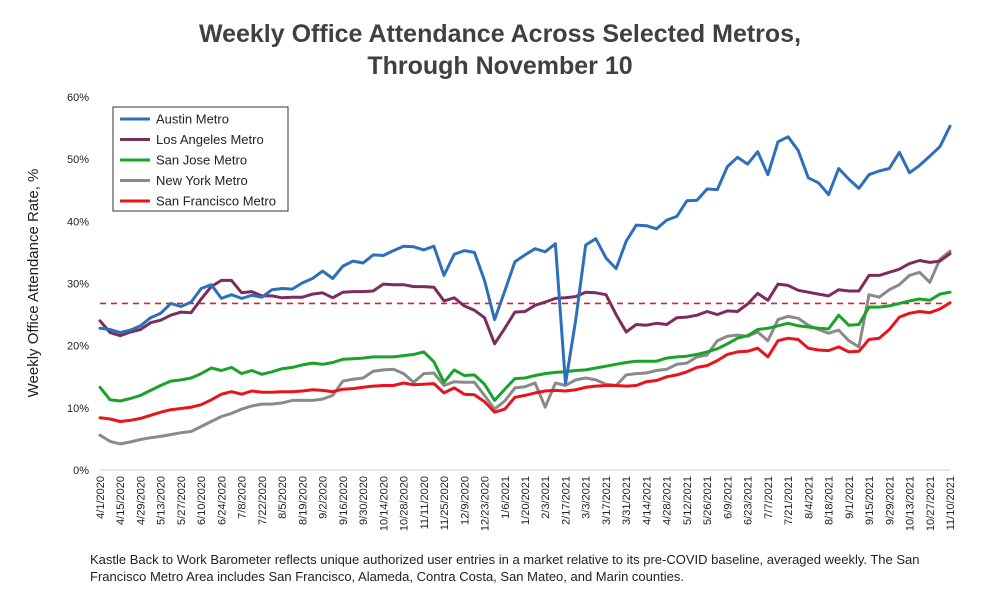 Image resolution: width=1000 pixels, height=600 pixels. What do you see at coordinates (445, 503) in the screenshot?
I see `x-tick-label: 11/25/2020` at bounding box center [445, 503].